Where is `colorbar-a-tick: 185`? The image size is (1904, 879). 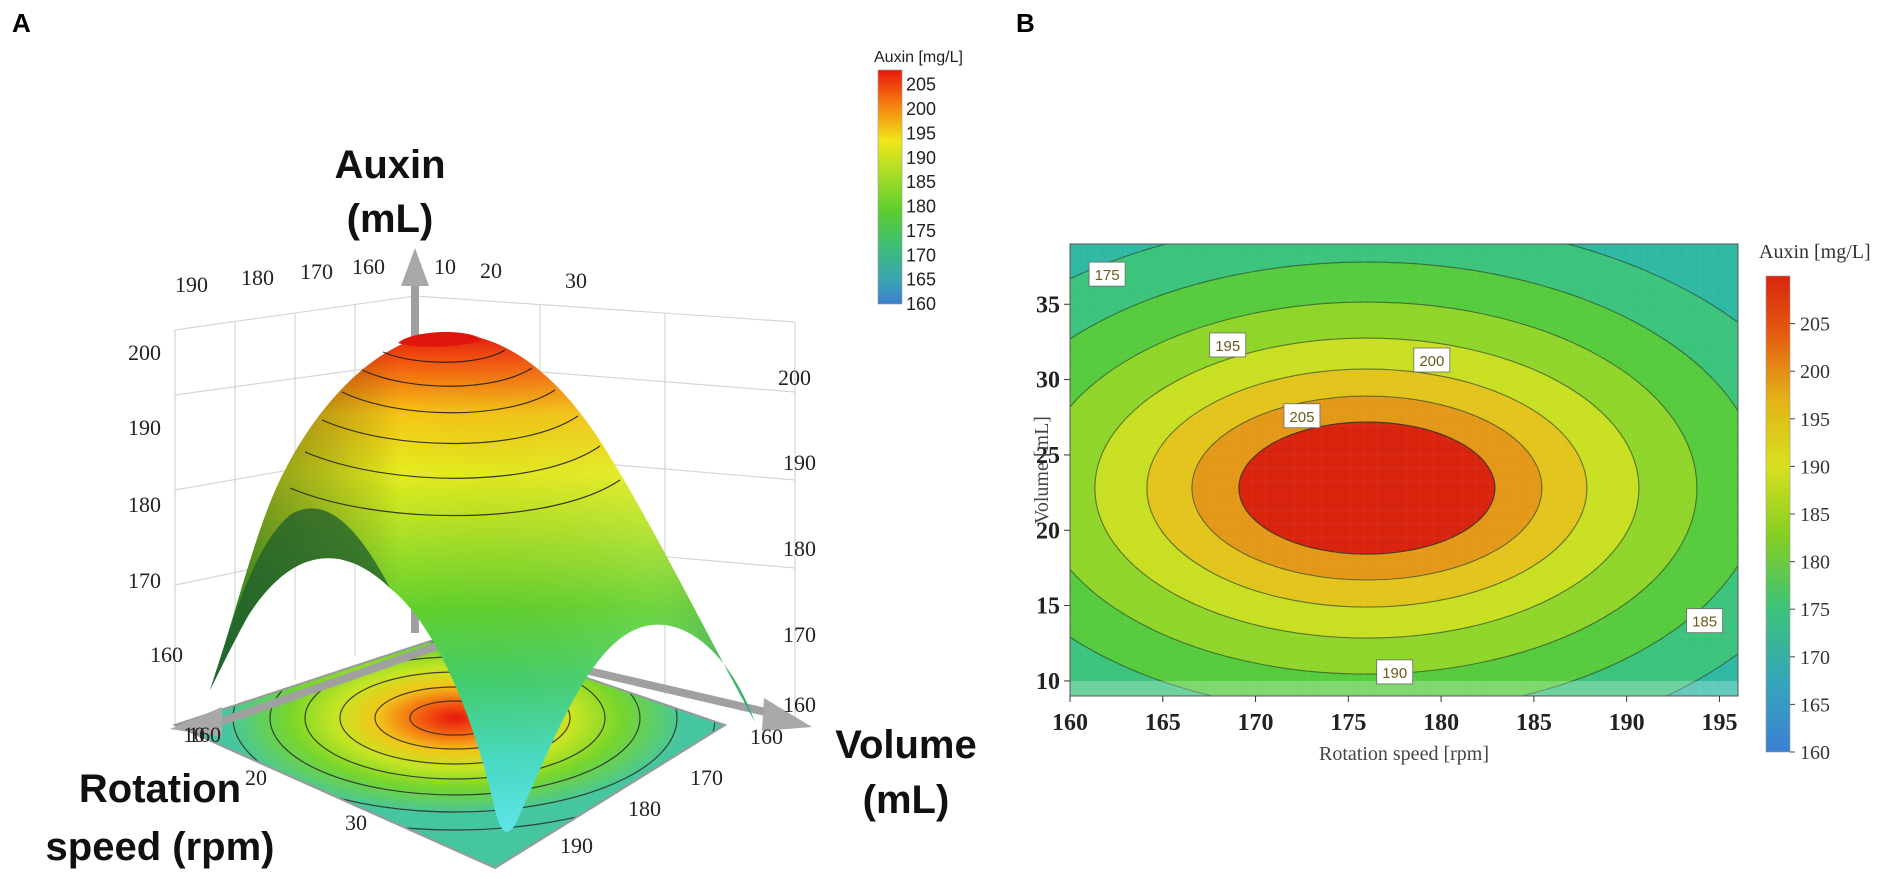
colorbar-a-tick: 185 is located at coordinates (921, 182).